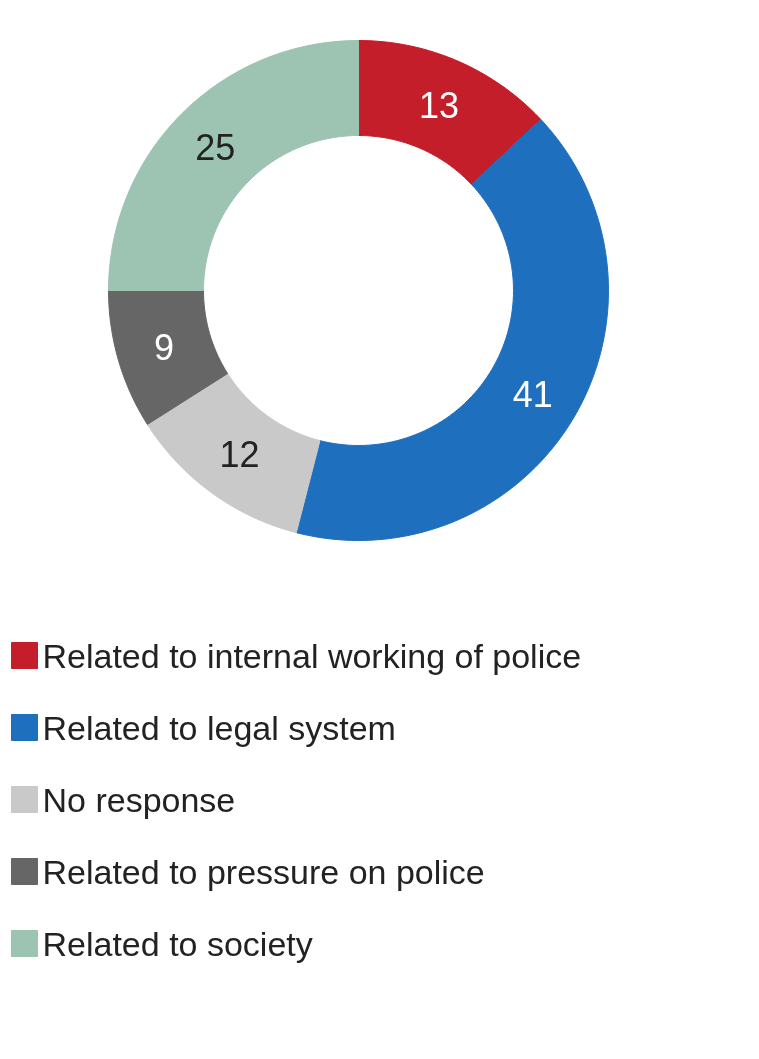 The image size is (759, 1059). Describe the element at coordinates (532, 394) in the screenshot. I see `data-label: 41` at that location.